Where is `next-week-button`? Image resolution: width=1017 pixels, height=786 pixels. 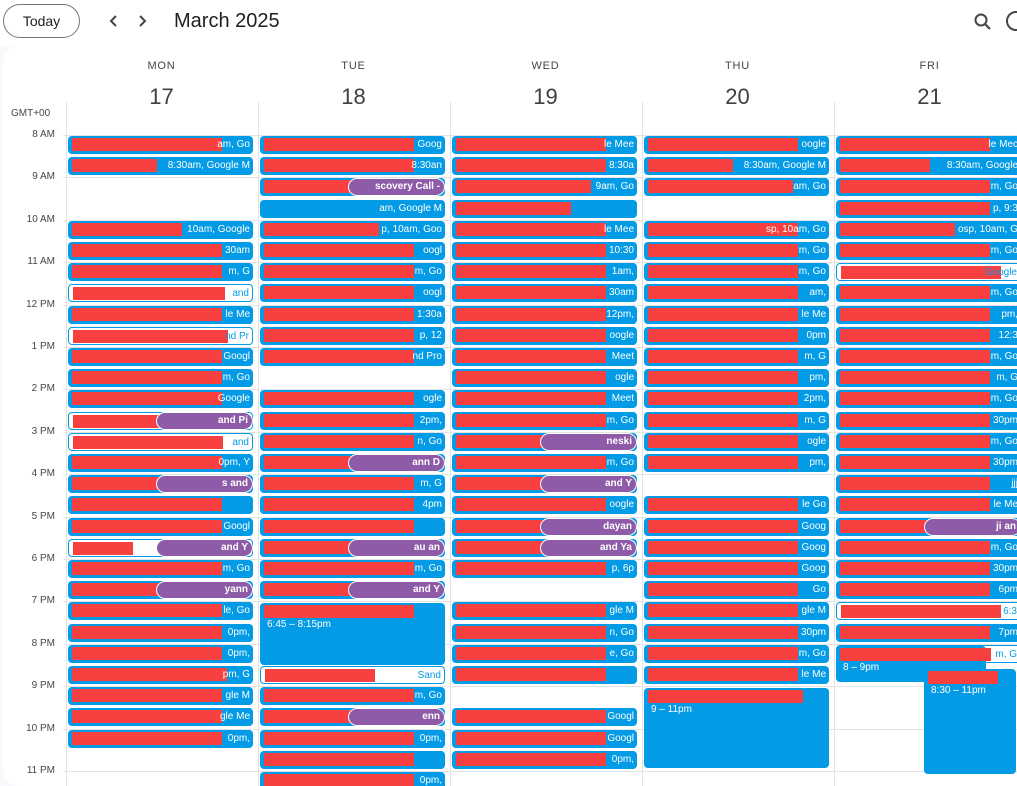
next-week-button is located at coordinates (142, 21).